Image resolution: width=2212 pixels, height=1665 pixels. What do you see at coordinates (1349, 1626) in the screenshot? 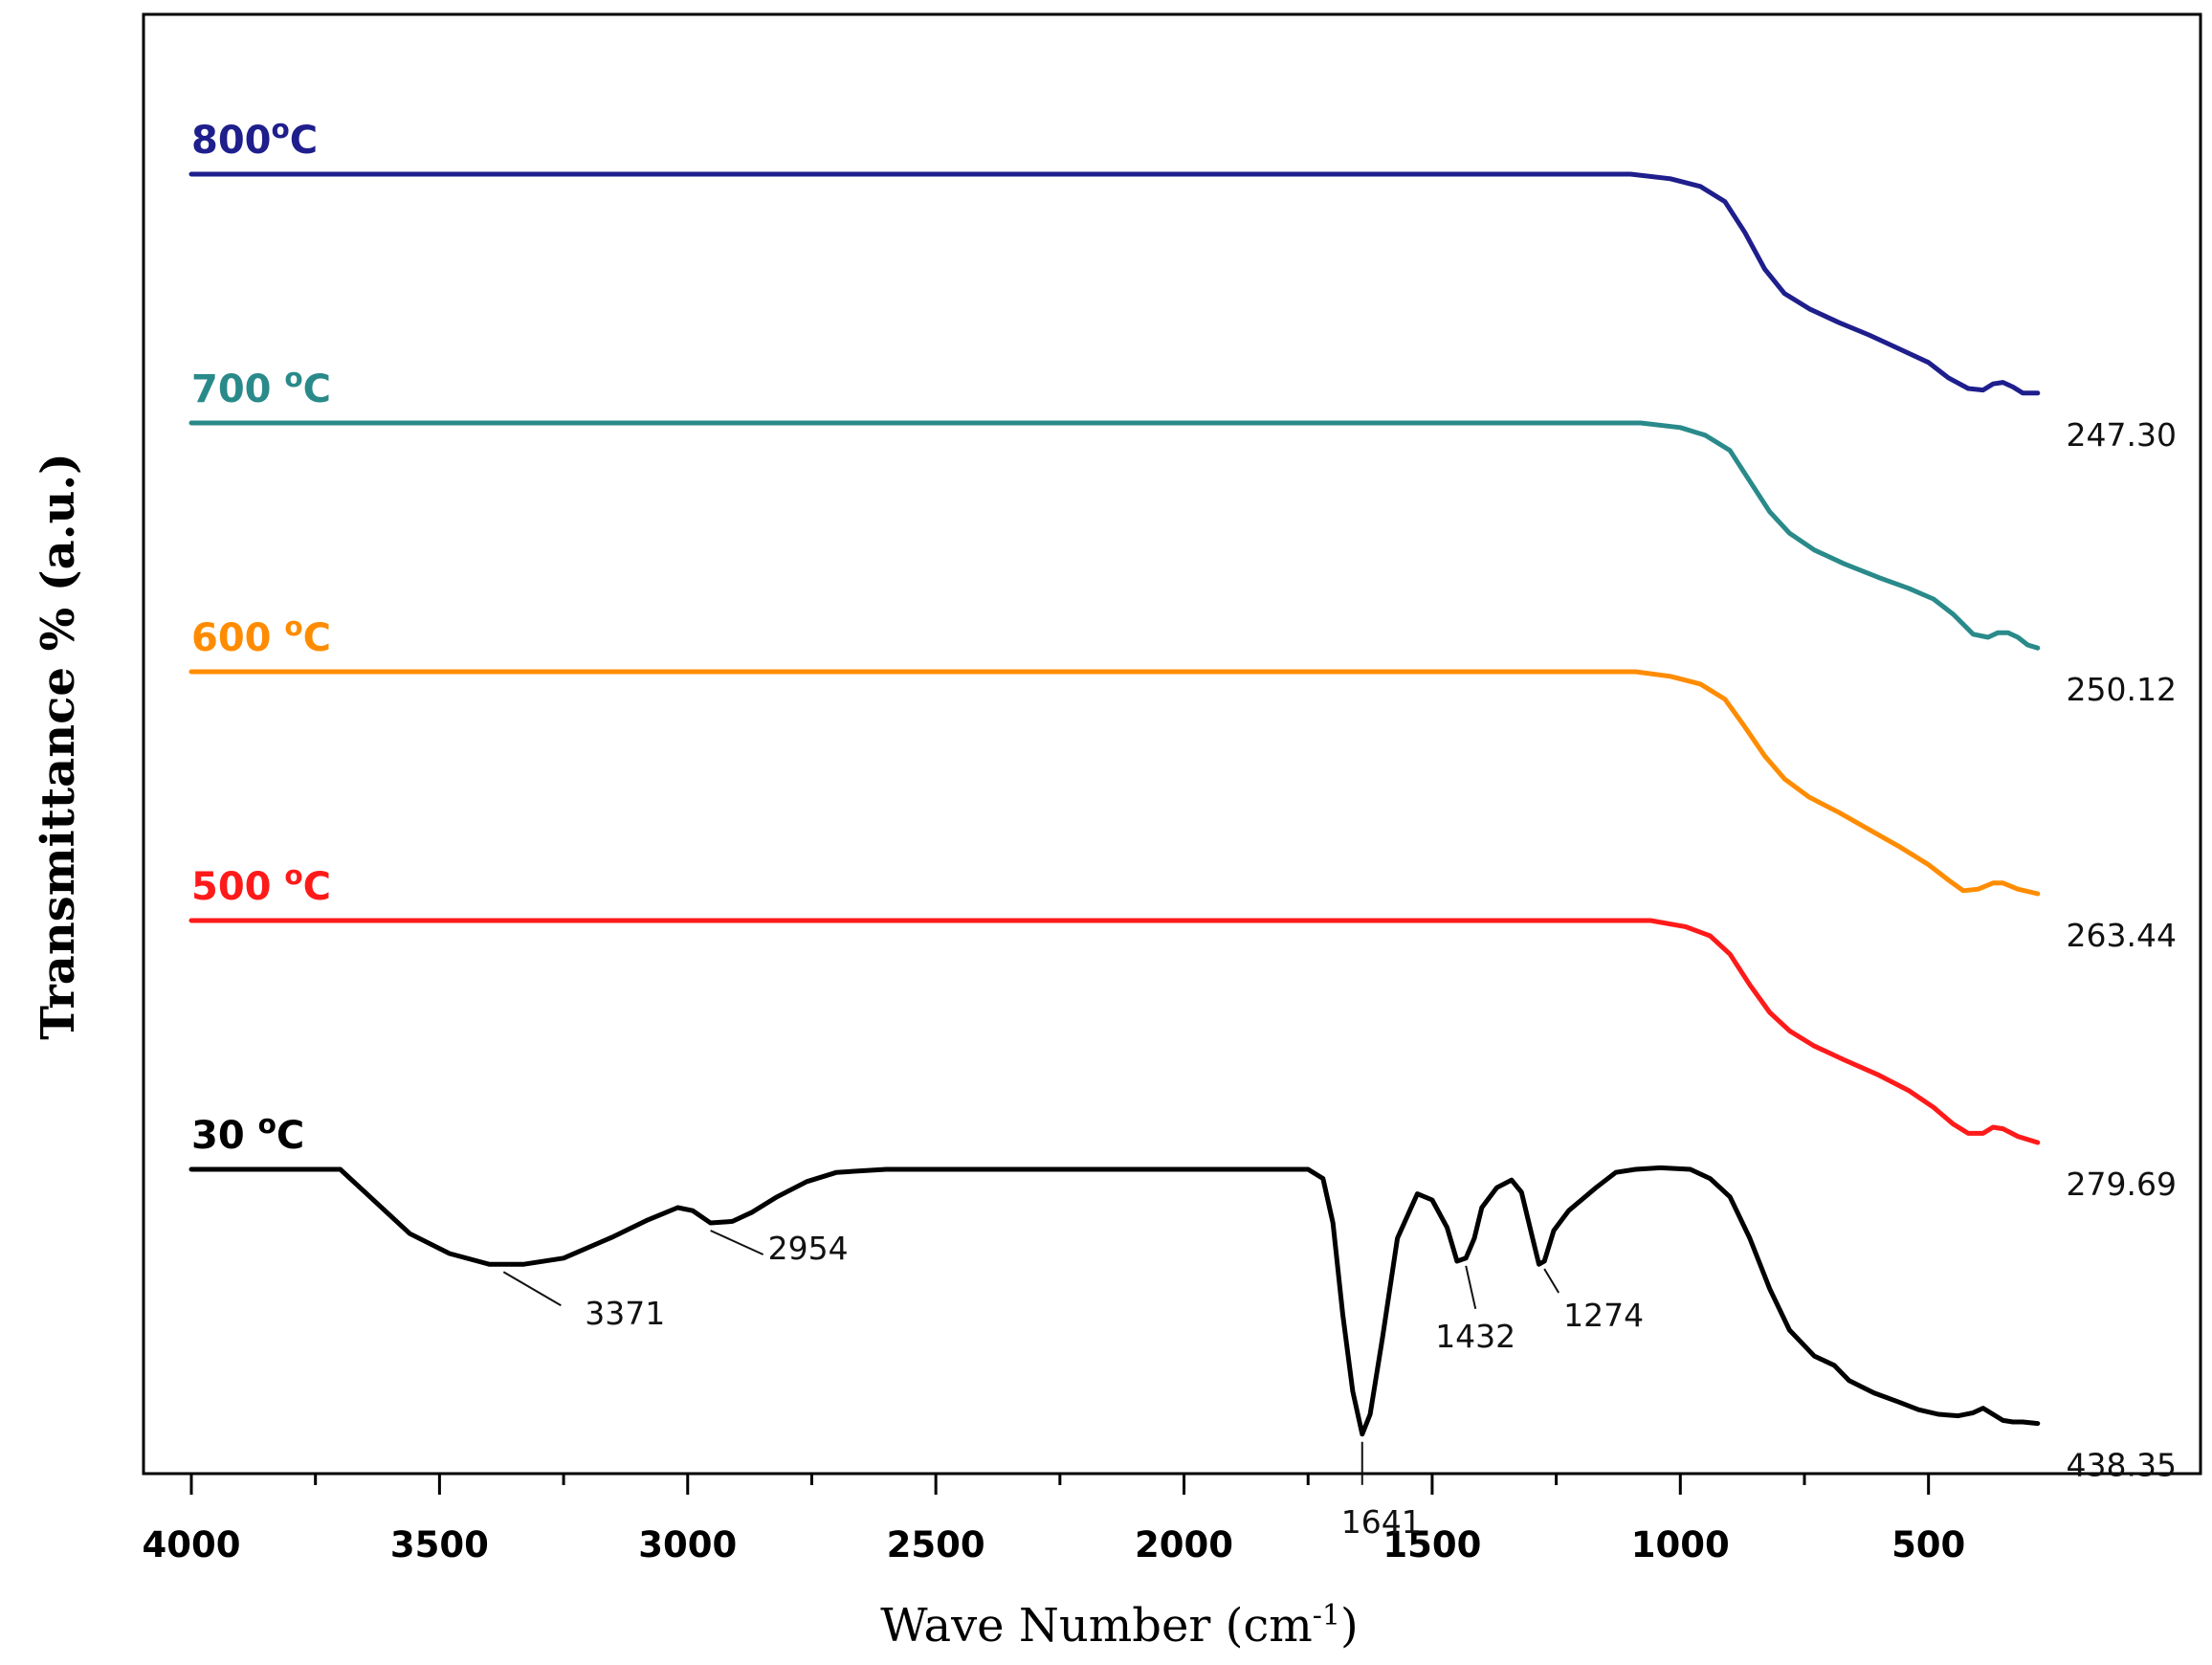
I see `x-axis-title-close: )` at bounding box center [1349, 1626].